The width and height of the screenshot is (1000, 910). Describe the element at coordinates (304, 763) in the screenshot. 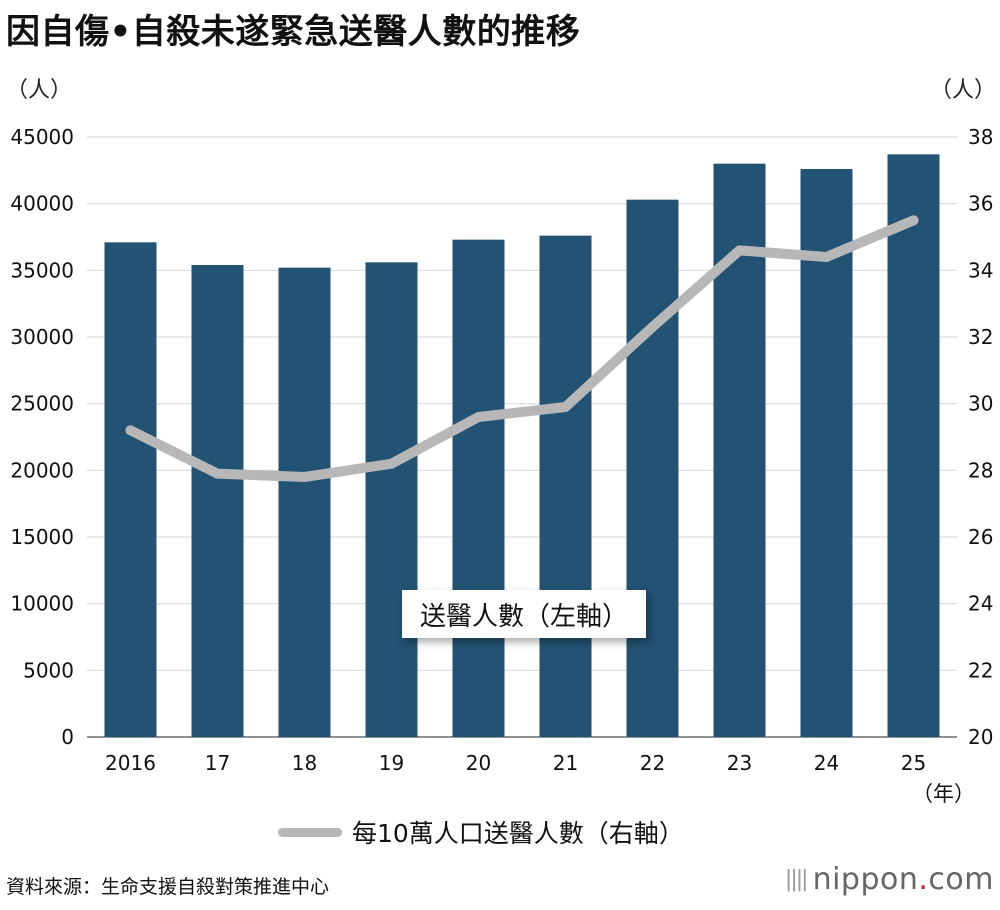

I see `x-axis-tick-label: 18` at that location.